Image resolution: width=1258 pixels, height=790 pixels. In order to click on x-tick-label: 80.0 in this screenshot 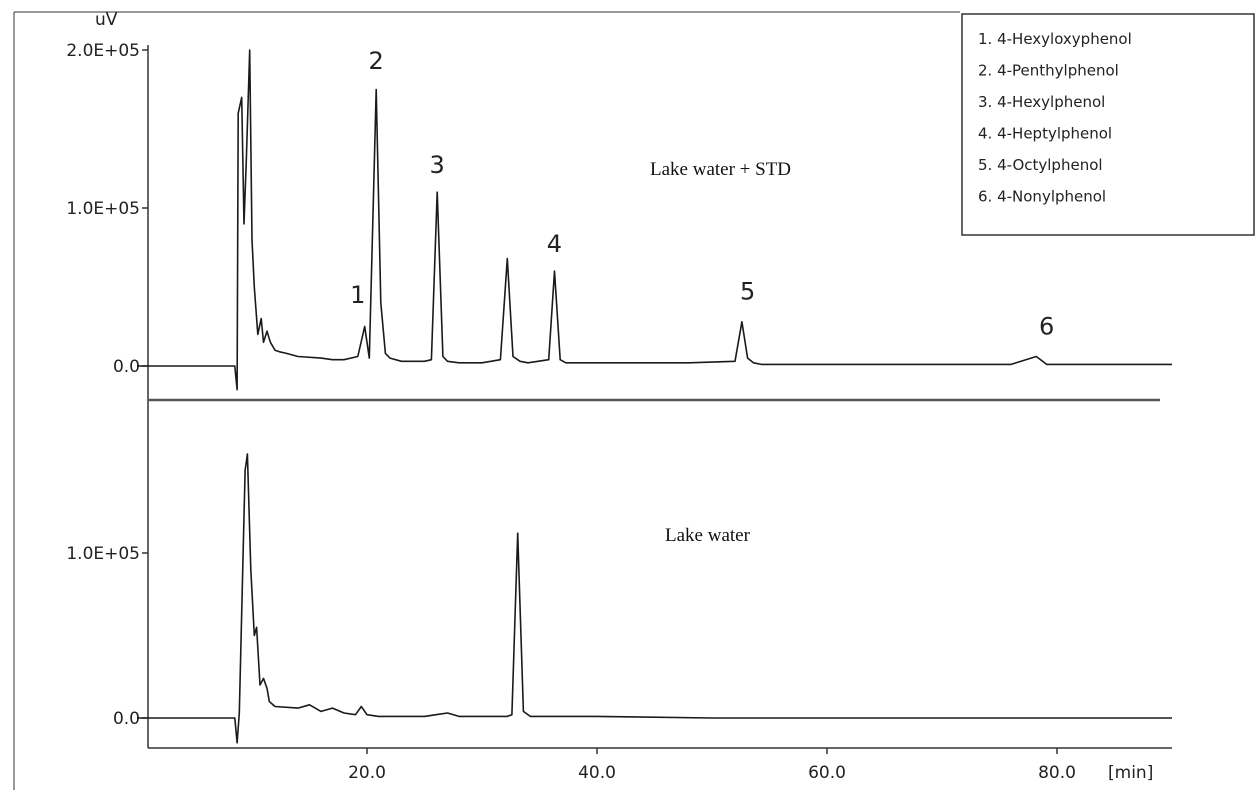, I will do `click(1057, 773)`.